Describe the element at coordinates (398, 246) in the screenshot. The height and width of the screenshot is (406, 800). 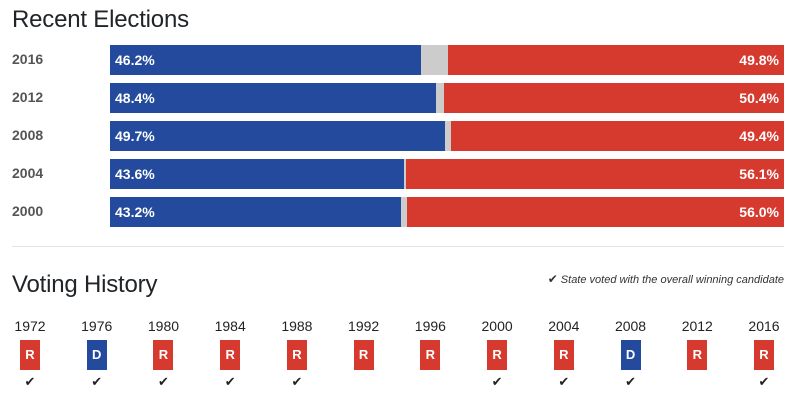
I see `section-divider` at that location.